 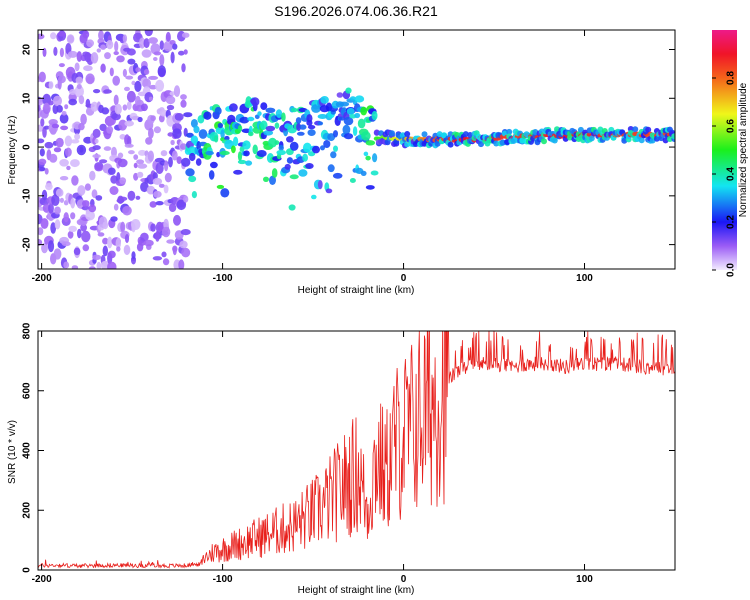 I want to click on spectrogram-ytick-label: -10, so click(x=27, y=195).